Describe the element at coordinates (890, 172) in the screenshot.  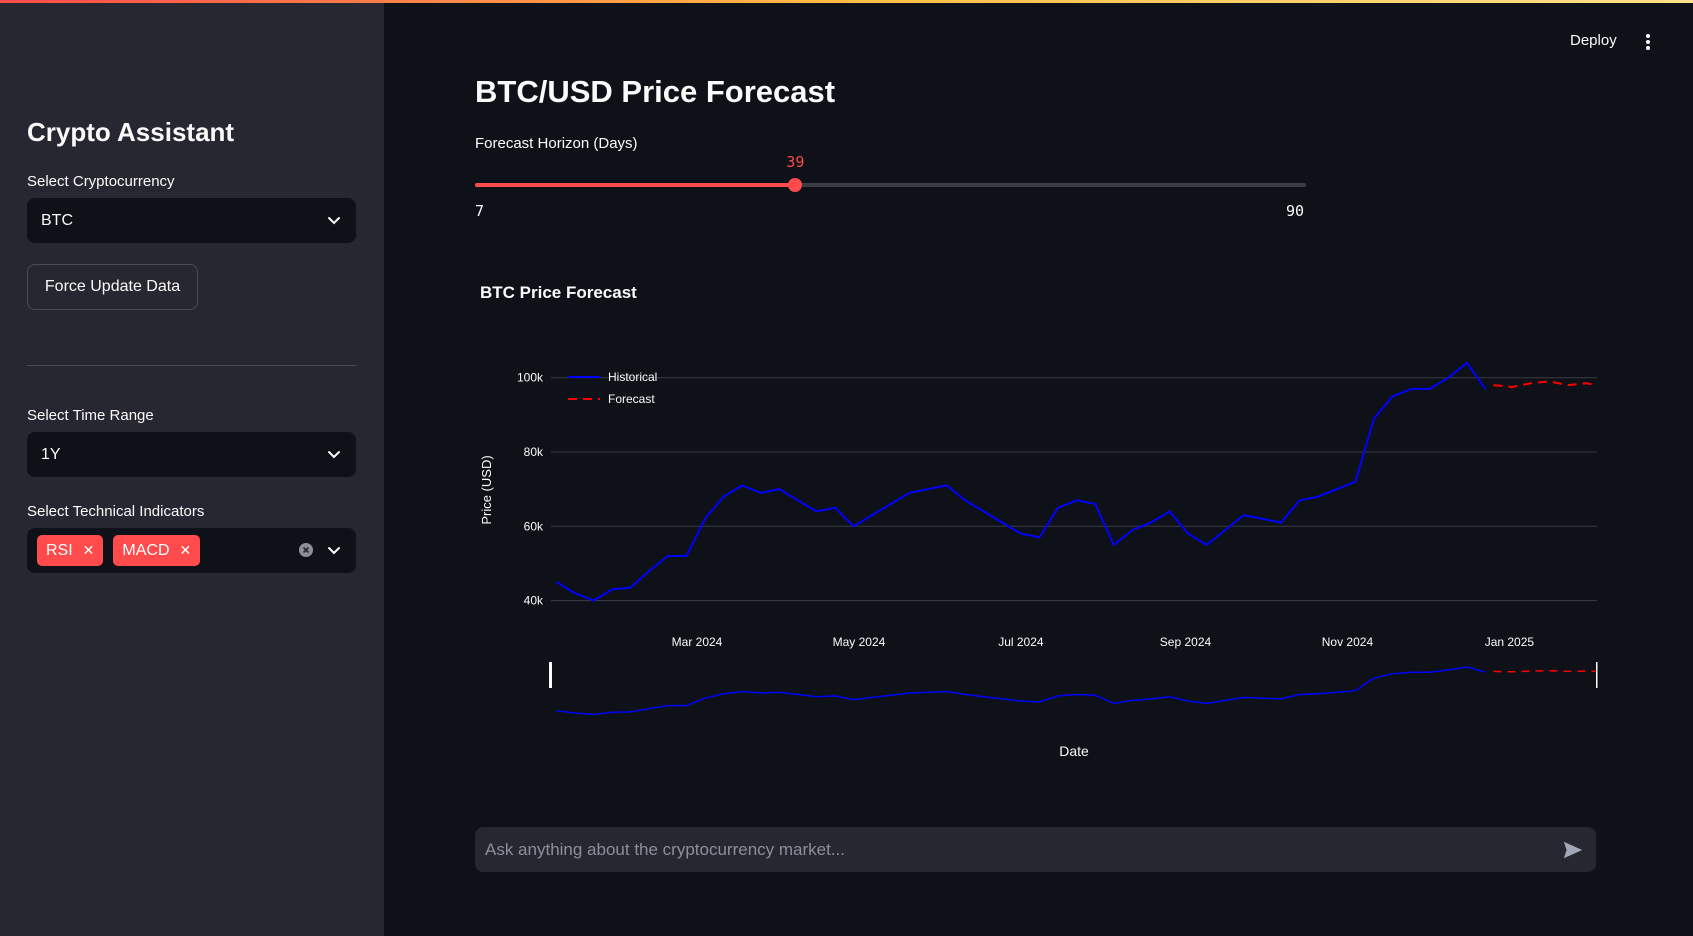
I see `forecast-horizon-slider: 39` at that location.